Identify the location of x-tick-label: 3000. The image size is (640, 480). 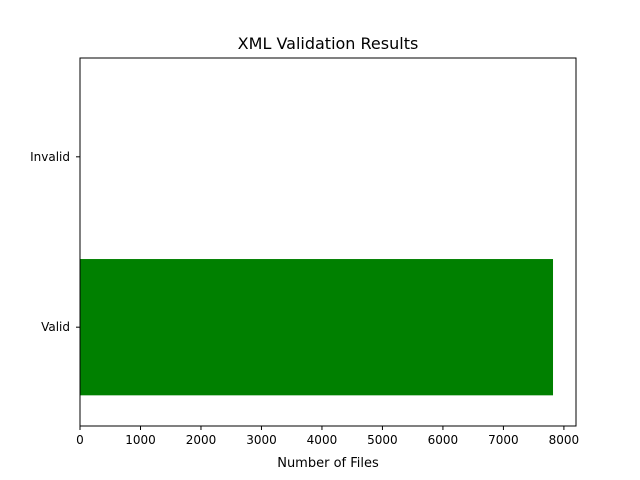
(261, 440).